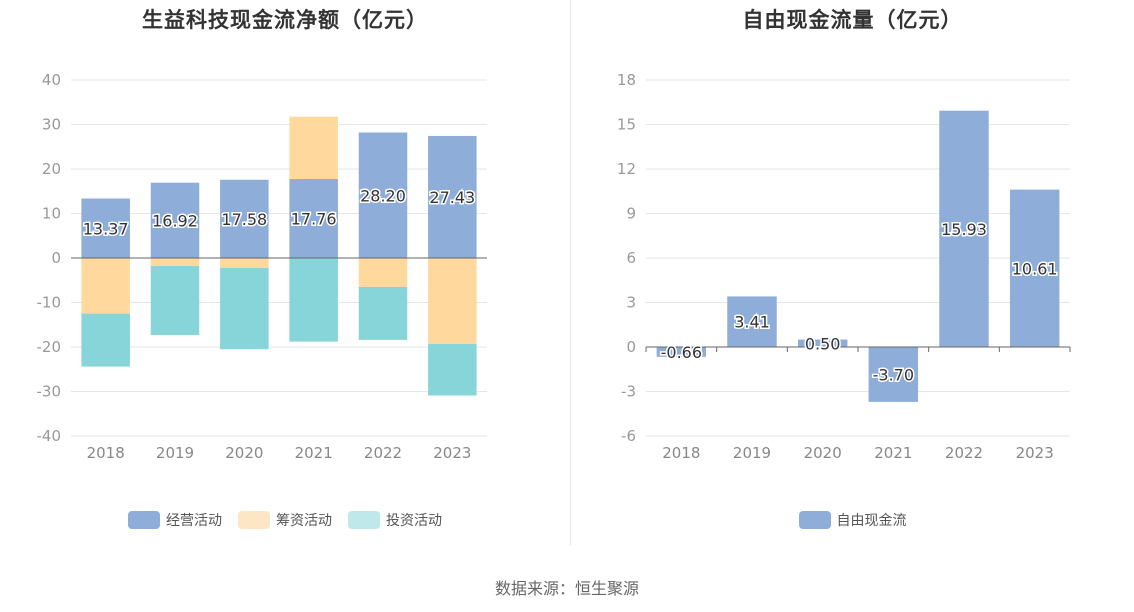 This screenshot has height=612, width=1134. Describe the element at coordinates (626, 125) in the screenshot. I see `y-tick-label: 15` at that location.